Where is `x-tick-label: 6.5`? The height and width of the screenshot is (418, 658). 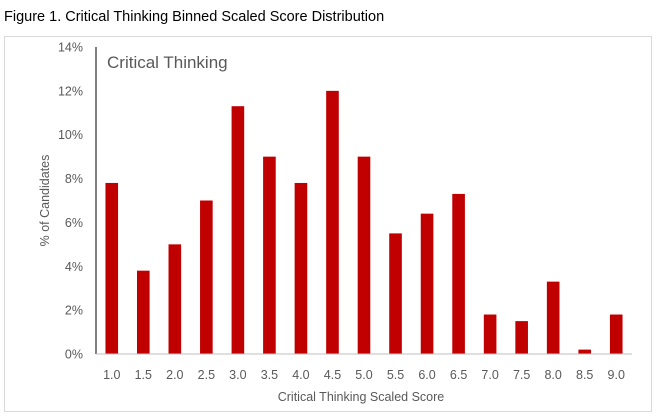 x-tick-label: 6.5 is located at coordinates (458, 375).